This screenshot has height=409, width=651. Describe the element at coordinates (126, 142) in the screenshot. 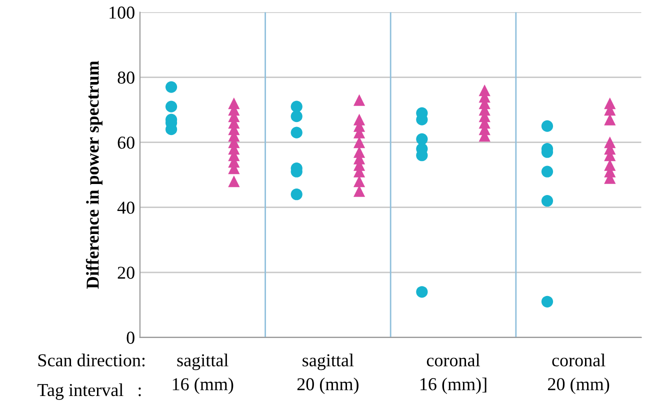

I see `y-tick-label: 60` at that location.